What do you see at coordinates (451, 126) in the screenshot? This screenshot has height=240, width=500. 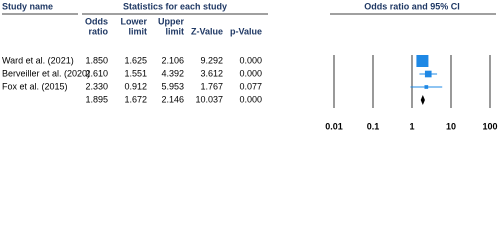 I see `x-tick-label: 10` at bounding box center [451, 126].